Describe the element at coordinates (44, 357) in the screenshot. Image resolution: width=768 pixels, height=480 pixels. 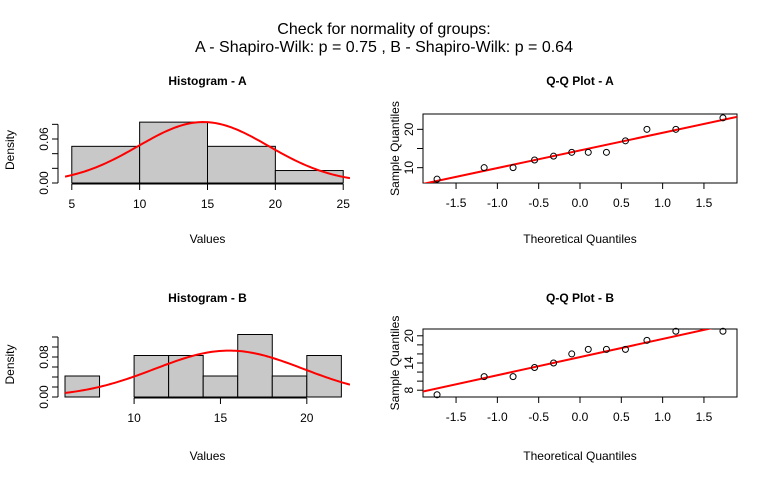
I see `hist-b-y-tick-label: 0.08` at that location.